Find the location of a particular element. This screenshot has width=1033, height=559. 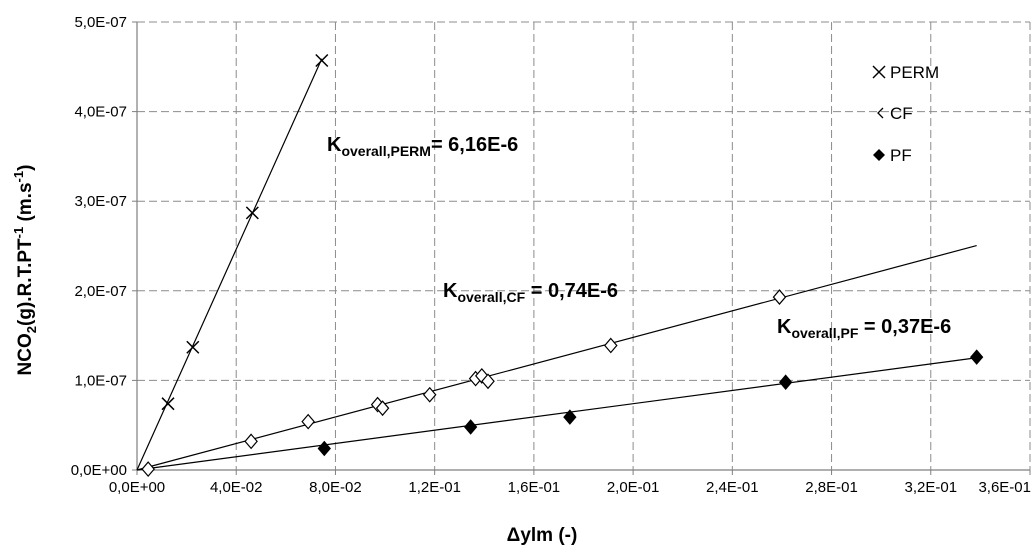

x-tick-label: 2,8E-01 is located at coordinates (831, 487).